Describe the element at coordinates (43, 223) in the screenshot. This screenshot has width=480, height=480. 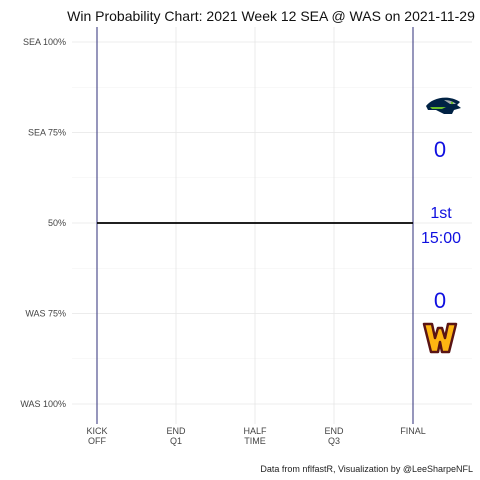
I see `y-axis-ticks: SEA 100% SEA 75% 50% WAS 75% WAS 100%` at that location.